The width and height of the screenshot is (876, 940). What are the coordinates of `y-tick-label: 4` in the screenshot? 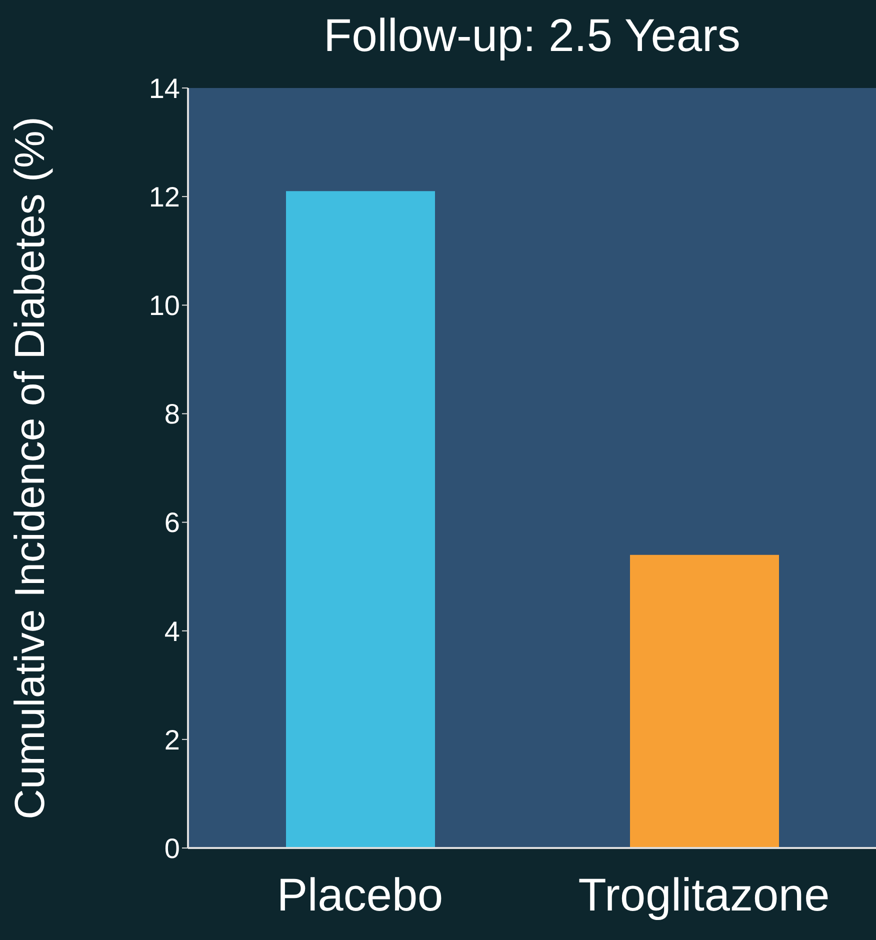 It's located at (172, 631).